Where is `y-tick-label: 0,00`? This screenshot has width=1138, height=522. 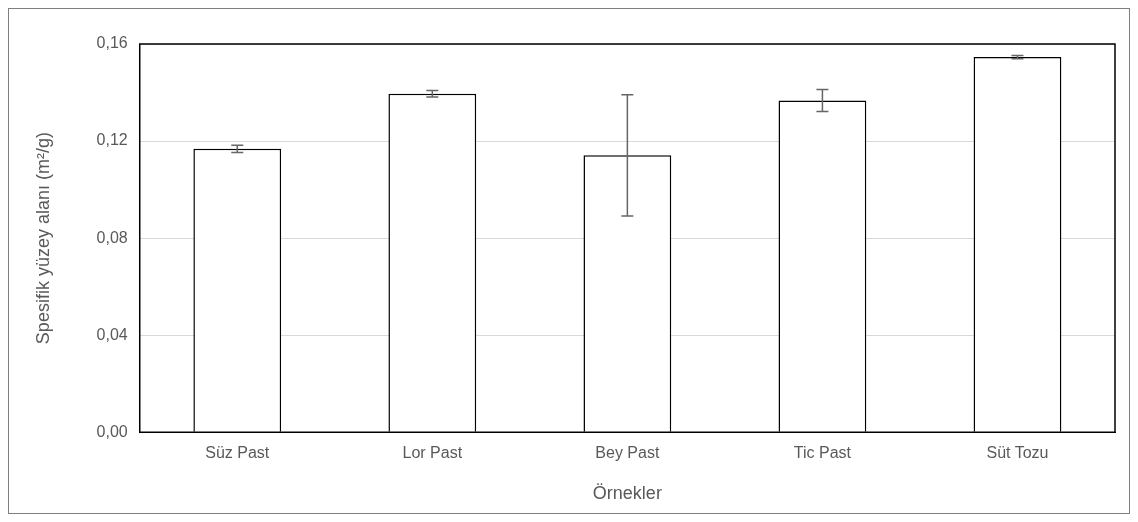 y-tick-label: 0,00 is located at coordinates (112, 431).